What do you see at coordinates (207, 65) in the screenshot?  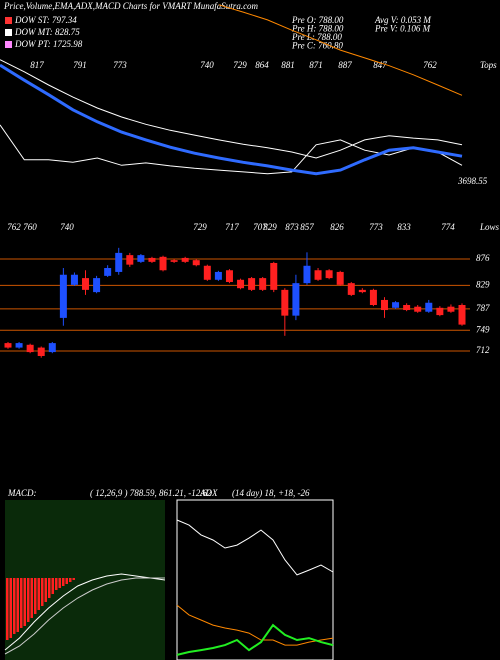 I see `price-point-label: 740` at bounding box center [207, 65].